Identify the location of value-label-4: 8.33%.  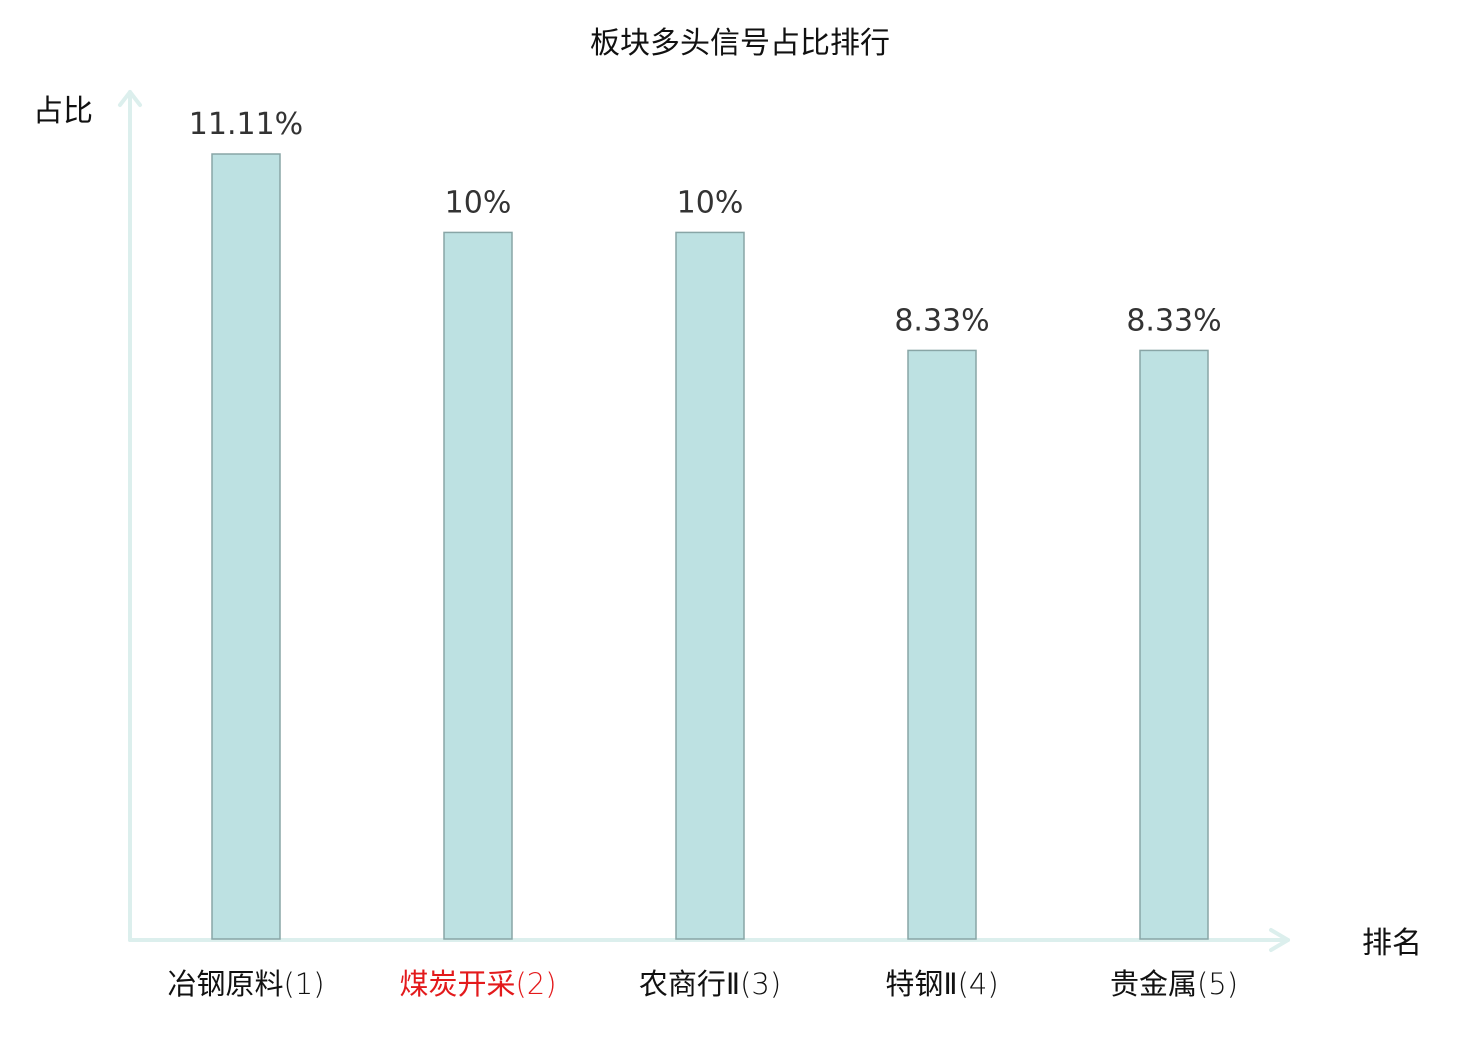
(941, 320).